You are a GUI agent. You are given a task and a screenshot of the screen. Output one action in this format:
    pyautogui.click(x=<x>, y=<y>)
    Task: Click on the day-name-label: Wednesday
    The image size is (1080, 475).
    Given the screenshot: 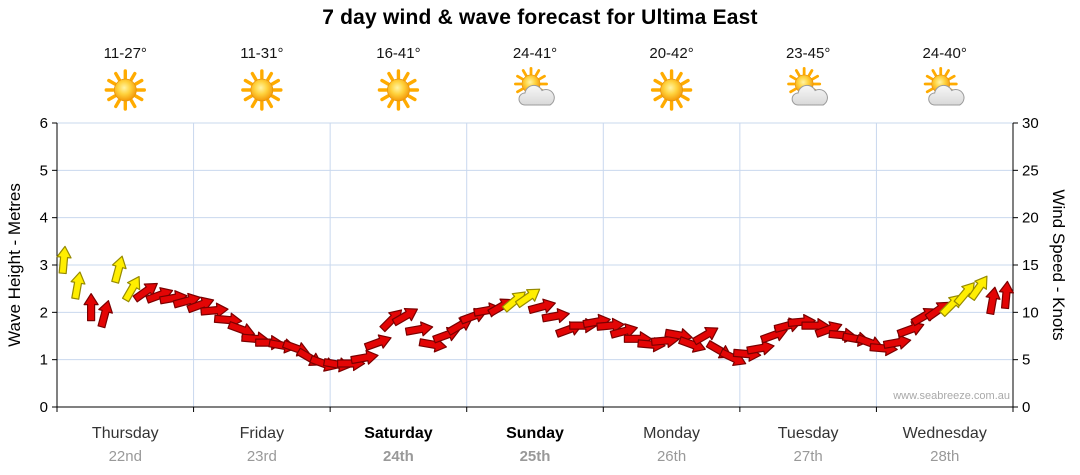 What is the action you would take?
    pyautogui.click(x=945, y=433)
    